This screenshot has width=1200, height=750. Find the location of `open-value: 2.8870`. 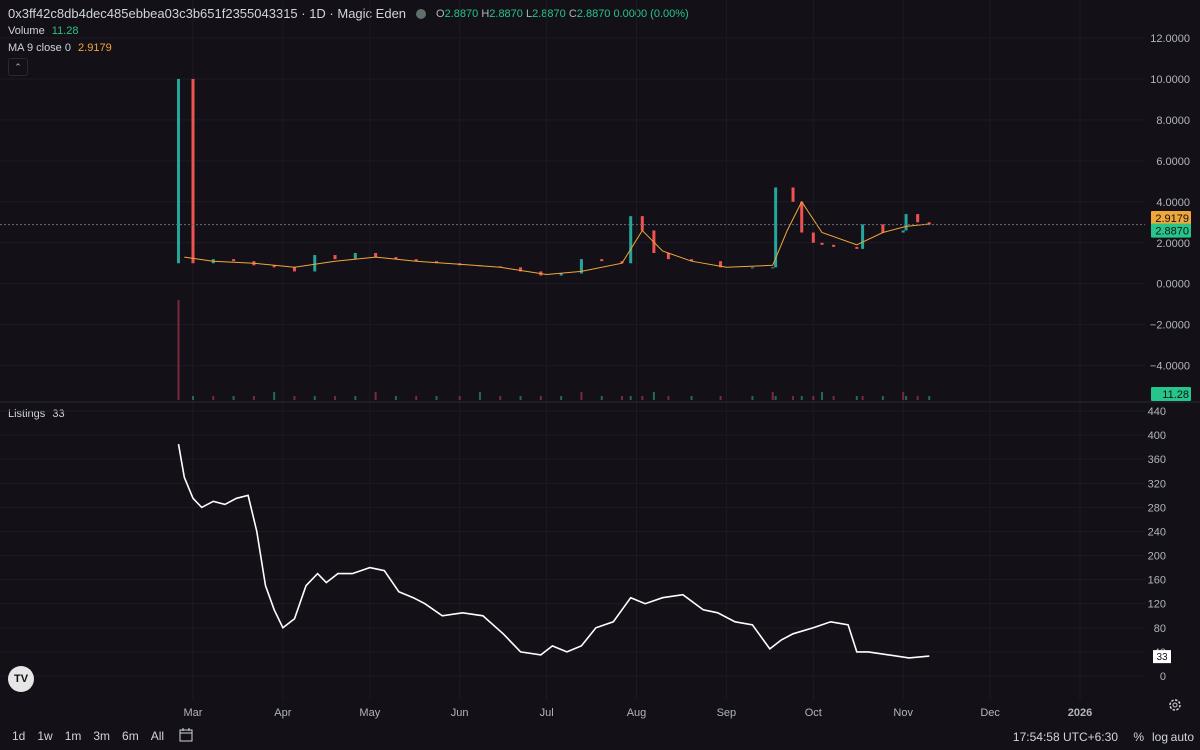

open-value: 2.8870 is located at coordinates (461, 13).